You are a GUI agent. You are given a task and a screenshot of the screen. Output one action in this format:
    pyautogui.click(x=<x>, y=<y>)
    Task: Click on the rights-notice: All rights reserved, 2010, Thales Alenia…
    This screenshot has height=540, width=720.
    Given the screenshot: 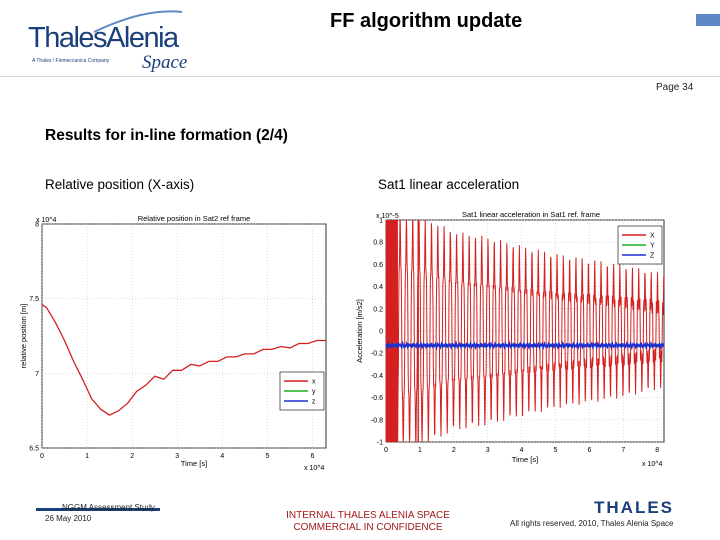 What is the action you would take?
    pyautogui.click(x=592, y=523)
    